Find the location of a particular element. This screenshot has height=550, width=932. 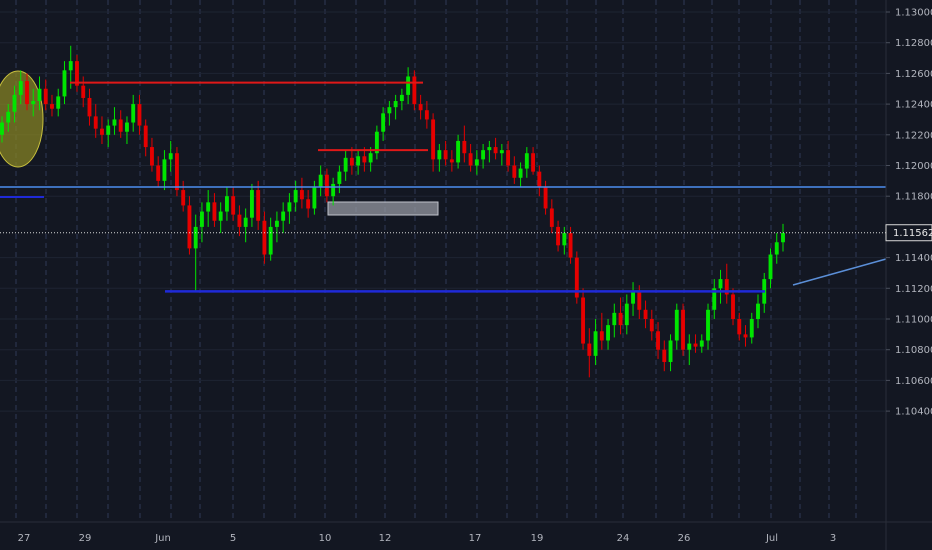

last-price-label: 1.11562 is located at coordinates (912, 233).